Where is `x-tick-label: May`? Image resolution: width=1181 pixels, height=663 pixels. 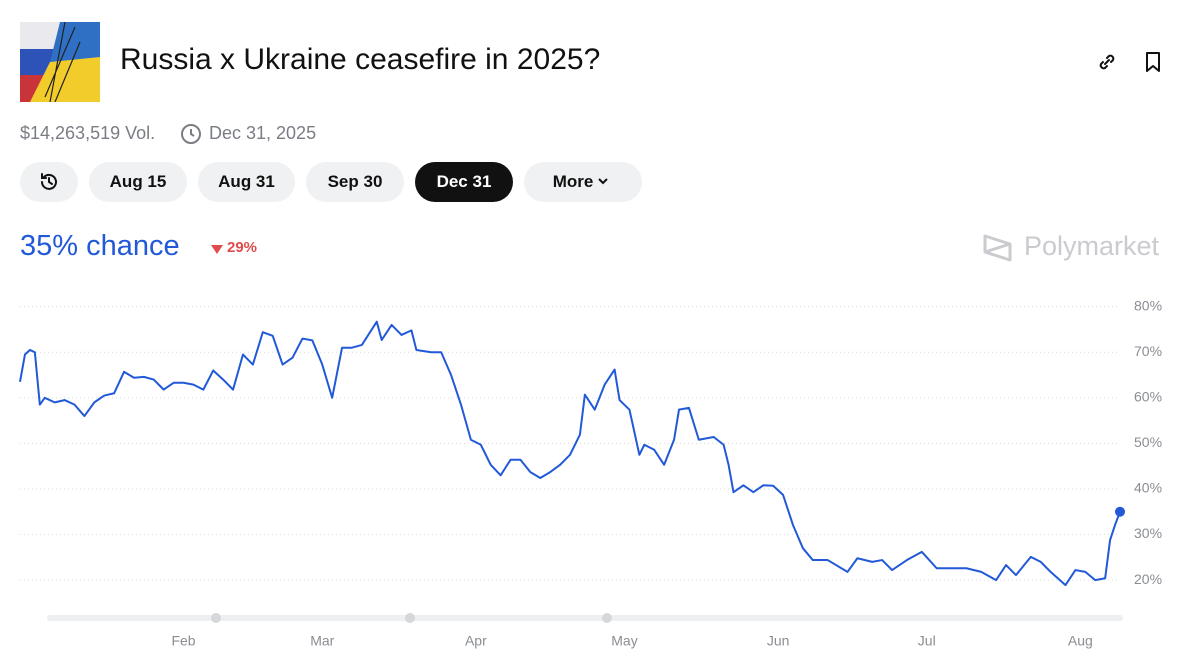
x-tick-label: May is located at coordinates (624, 641).